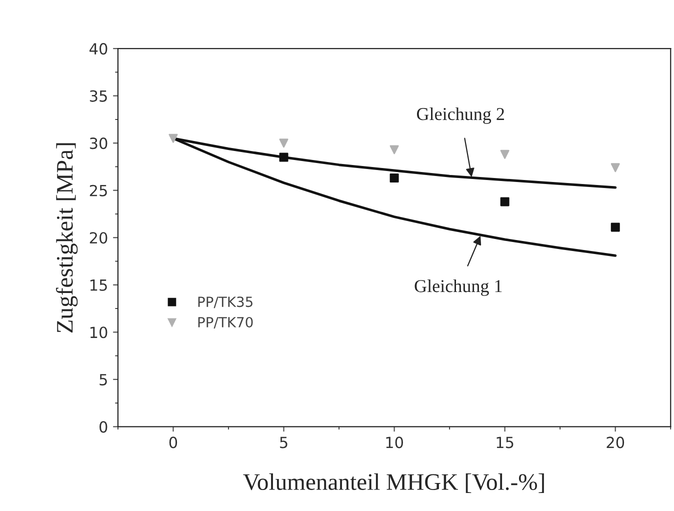 The height and width of the screenshot is (511, 674). I want to click on y-axis-title: Zugfestigkeit [MPa], so click(67, 238).